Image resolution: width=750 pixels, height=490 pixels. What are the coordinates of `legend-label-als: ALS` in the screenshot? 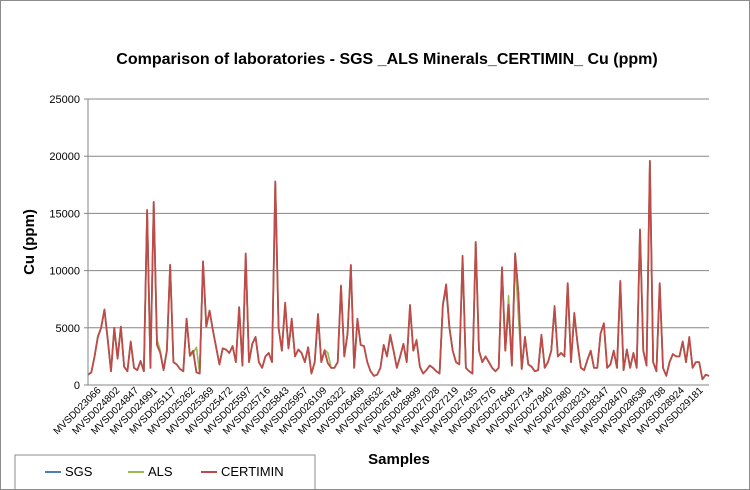 It's located at (160, 471).